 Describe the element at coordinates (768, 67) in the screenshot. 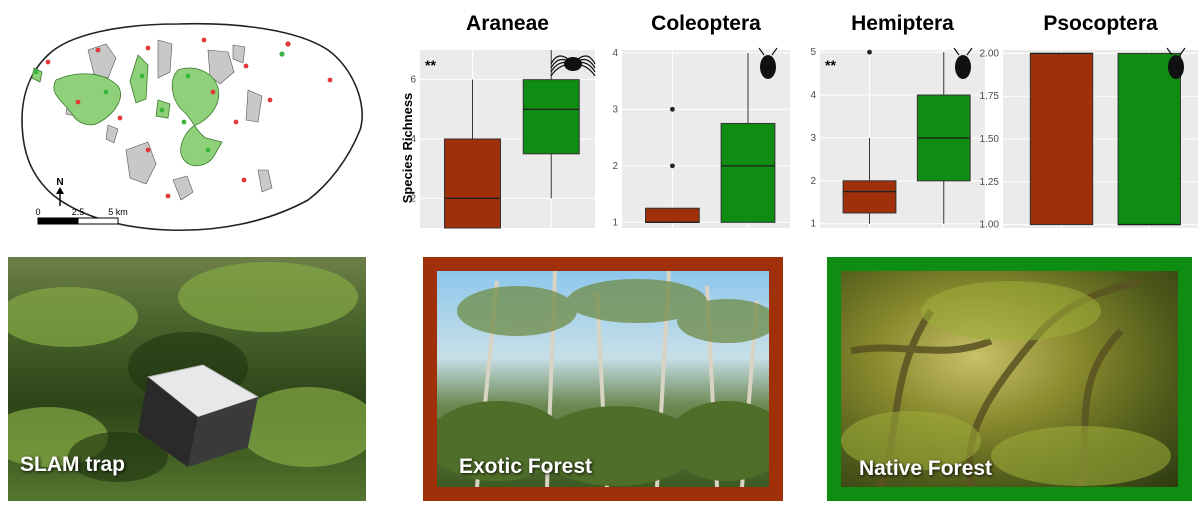

I see `beetle-icon` at that location.